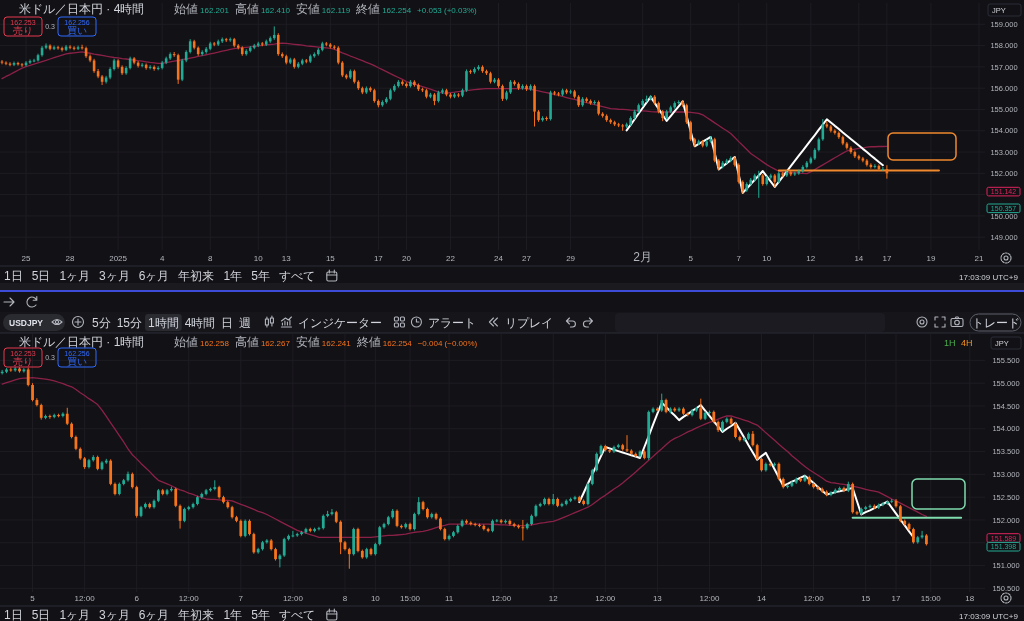 This screenshot has height=621, width=1024. What do you see at coordinates (449, 598) in the screenshot?
I see `x-tick-label: 11` at bounding box center [449, 598].